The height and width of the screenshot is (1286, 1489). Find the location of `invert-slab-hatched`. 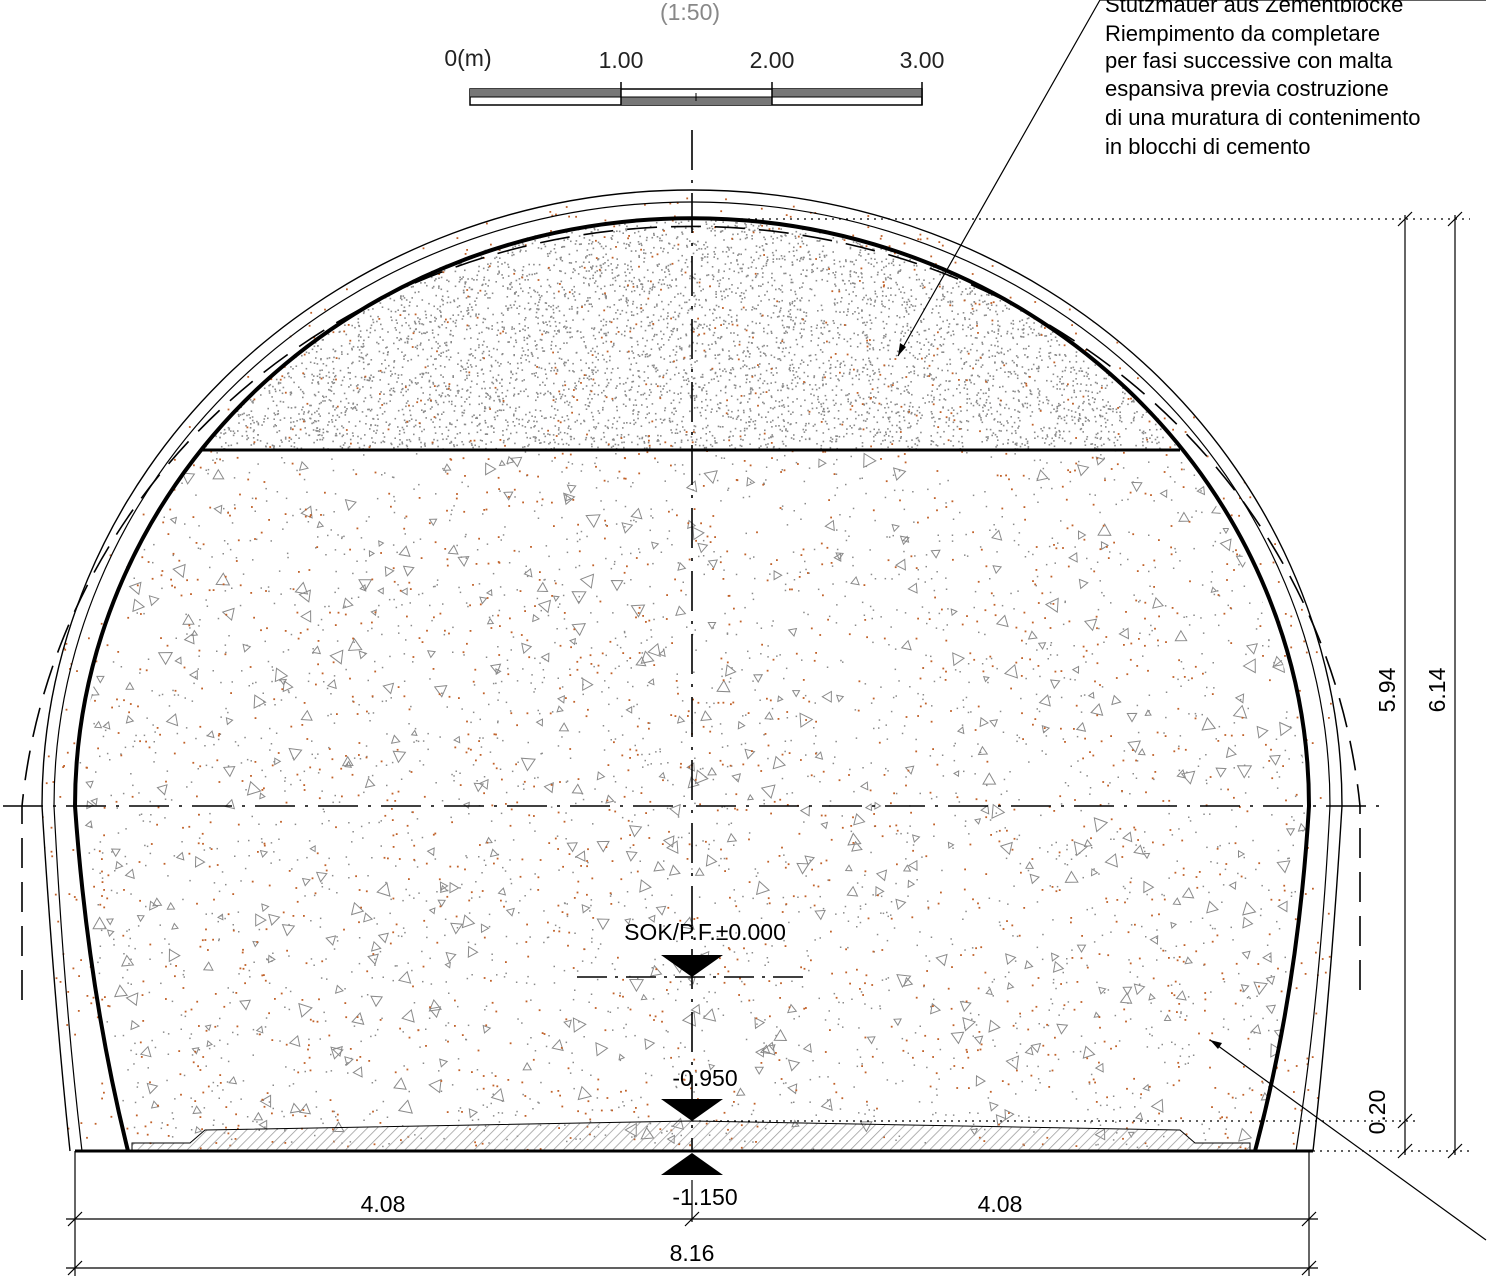

invert-slab-hatched is located at coordinates (691, 1136).